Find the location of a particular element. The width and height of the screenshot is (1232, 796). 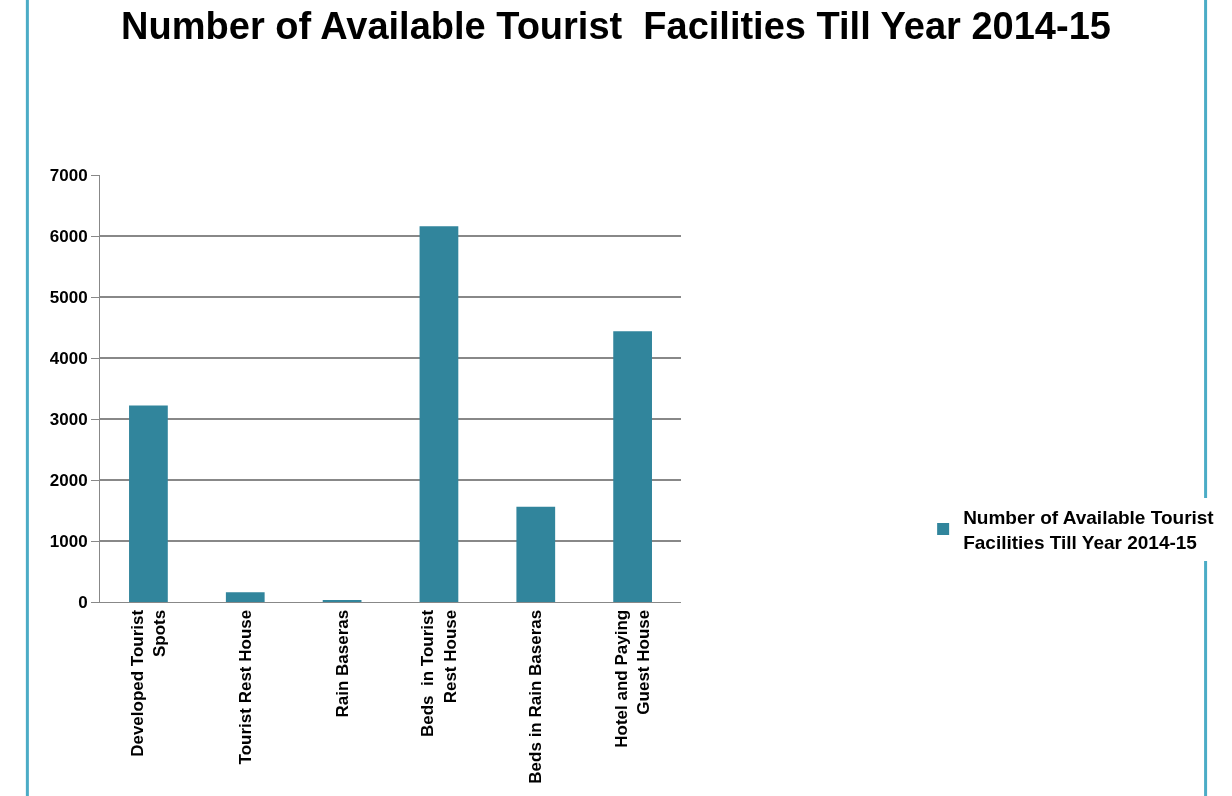

y-tick-label: 7000 is located at coordinates (68, 175).